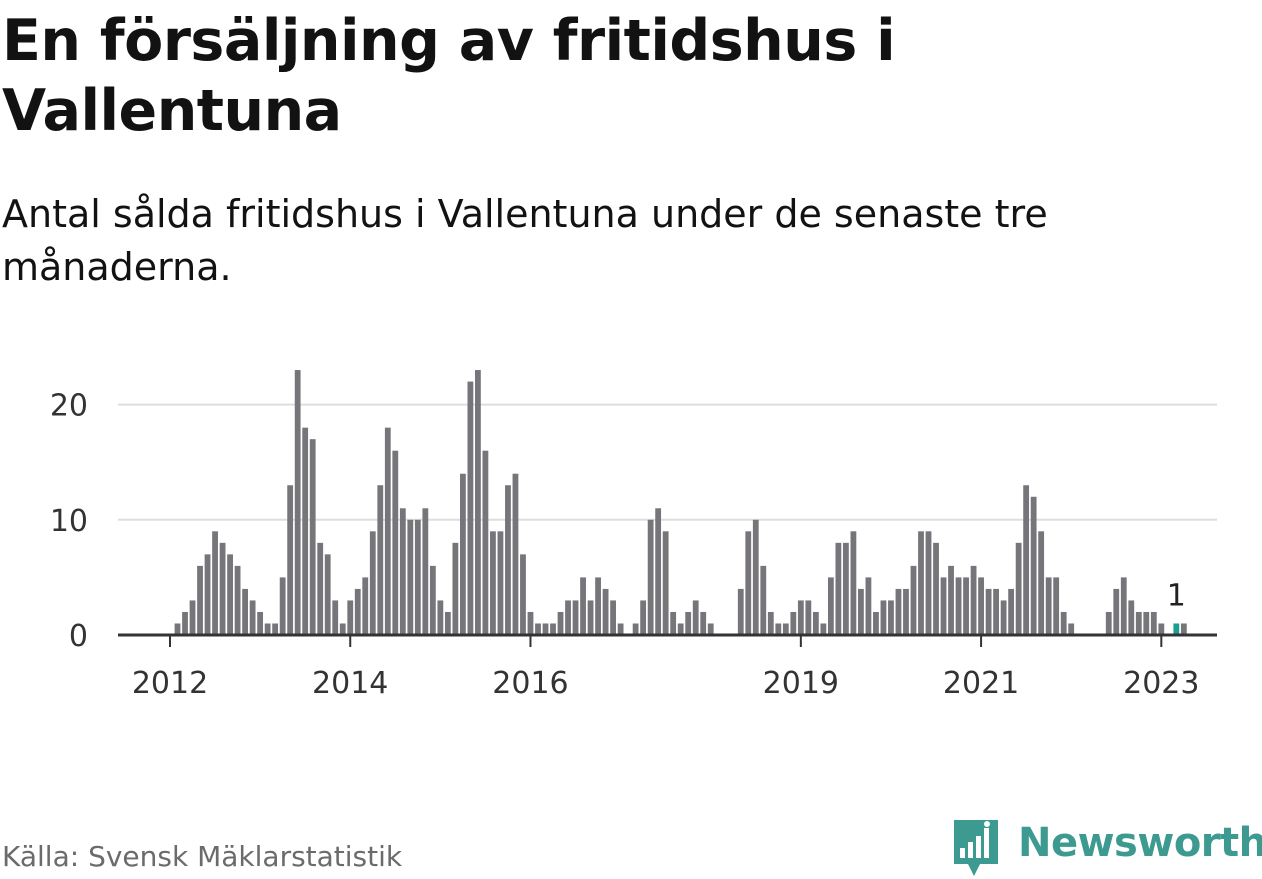 The width and height of the screenshot is (1262, 879). I want to click on x-tick-label: 2019, so click(801, 683).